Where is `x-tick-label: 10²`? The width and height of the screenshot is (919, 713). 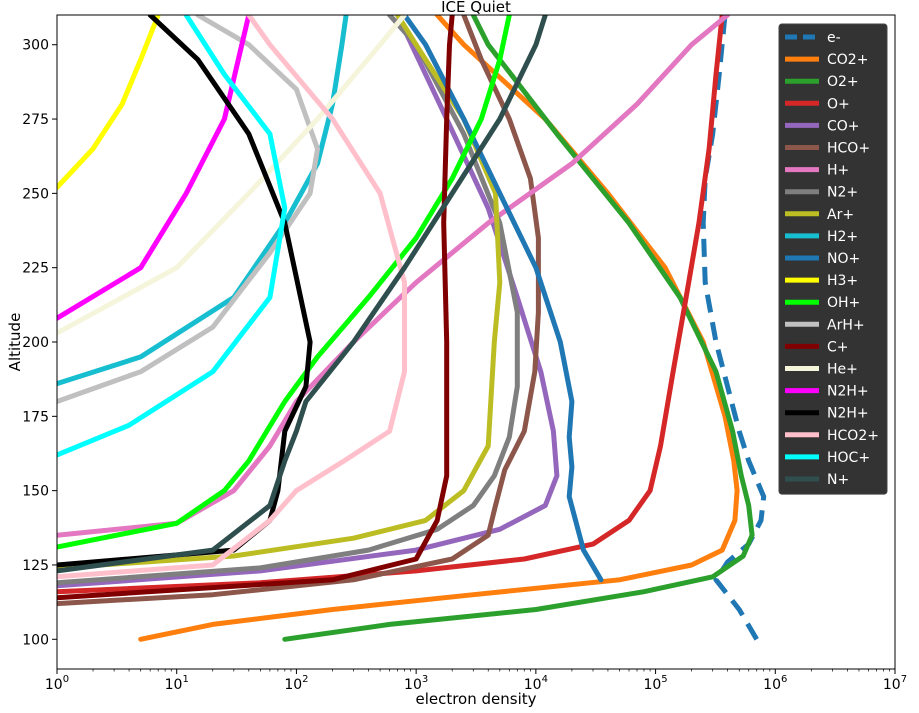 x-tick-label: 10² is located at coordinates (296, 683).